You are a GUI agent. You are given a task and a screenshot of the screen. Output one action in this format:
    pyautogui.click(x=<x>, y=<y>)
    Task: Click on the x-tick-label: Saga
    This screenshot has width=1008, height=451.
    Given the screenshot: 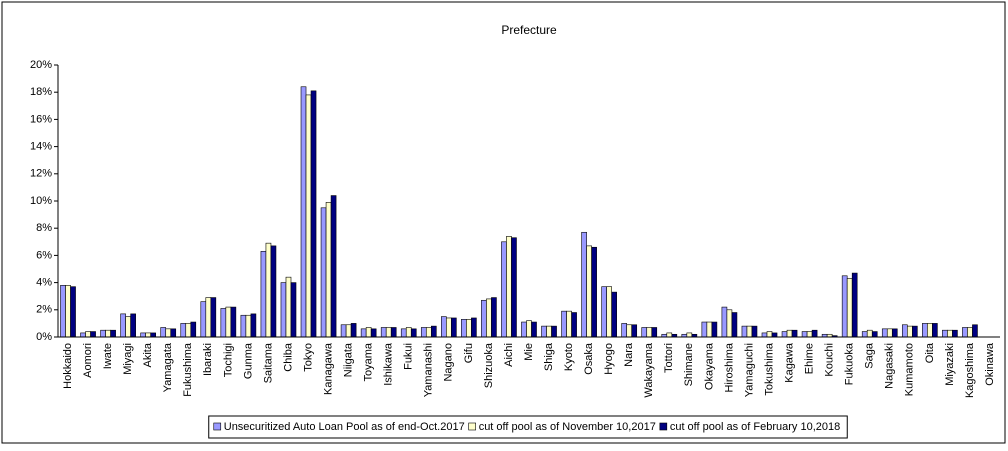 What is the action you would take?
    pyautogui.click(x=870, y=355)
    